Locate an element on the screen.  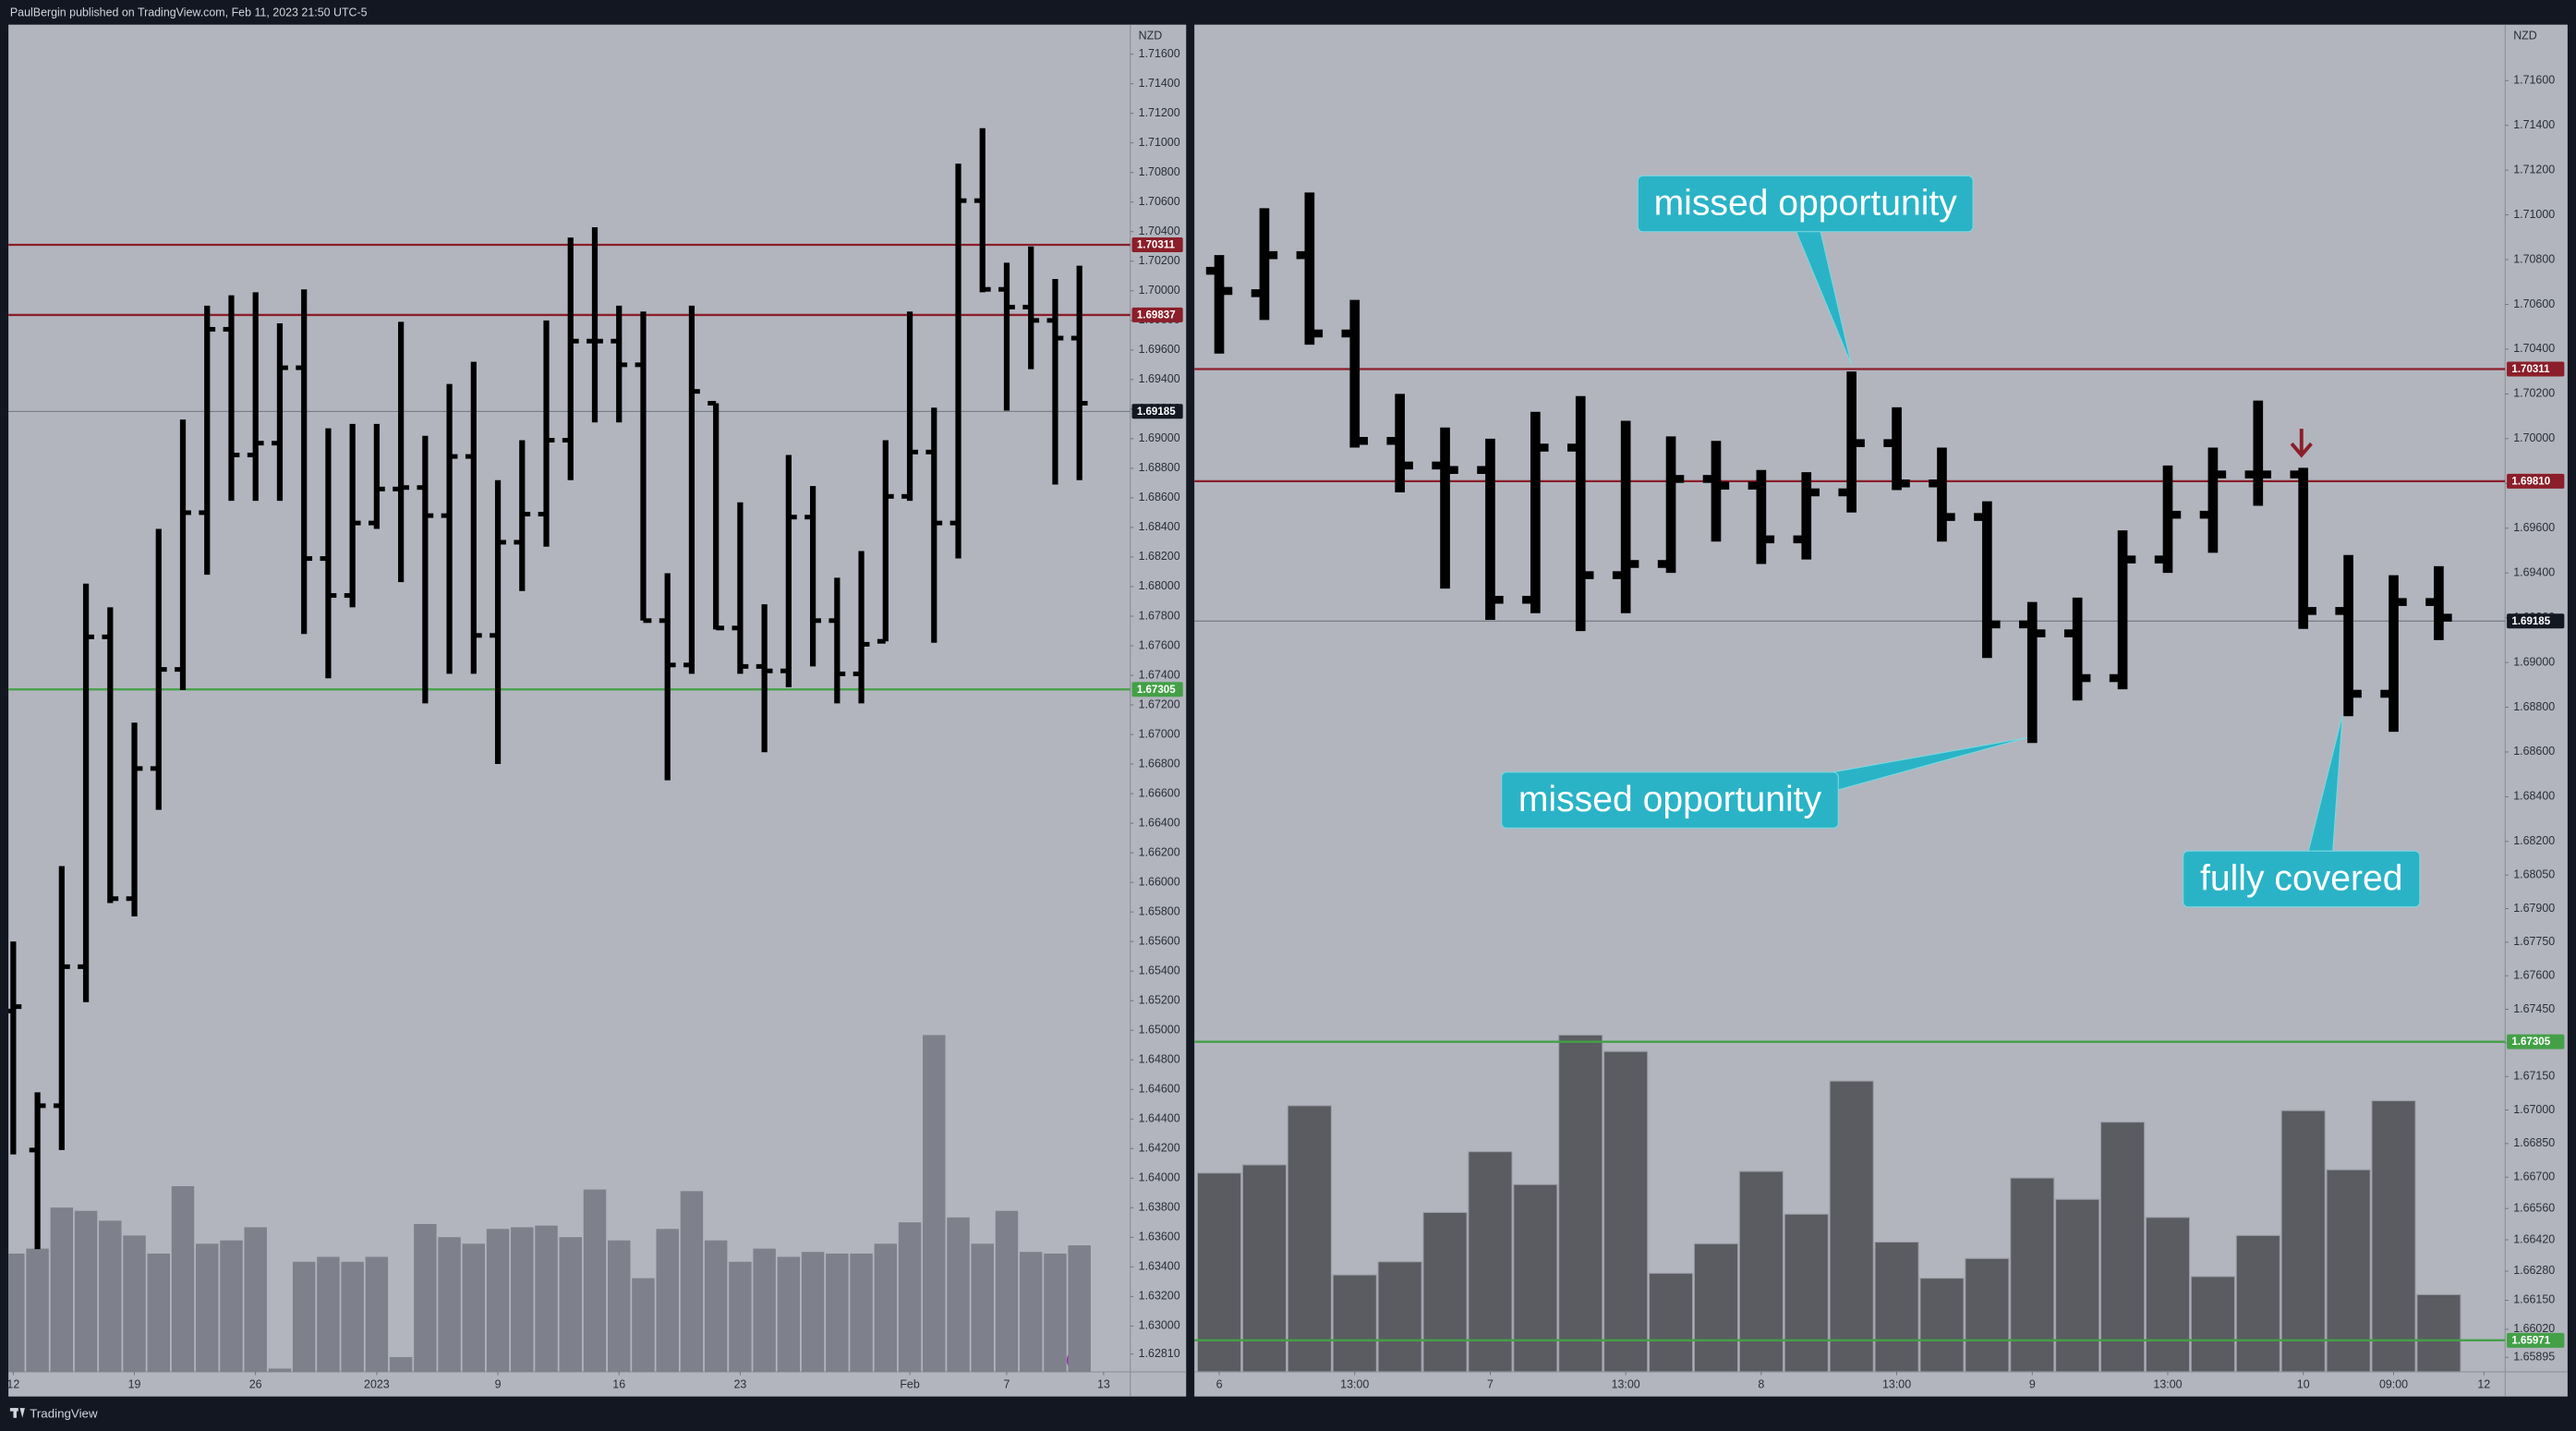
y-tick-label: 1.63800 is located at coordinates (1159, 1207).